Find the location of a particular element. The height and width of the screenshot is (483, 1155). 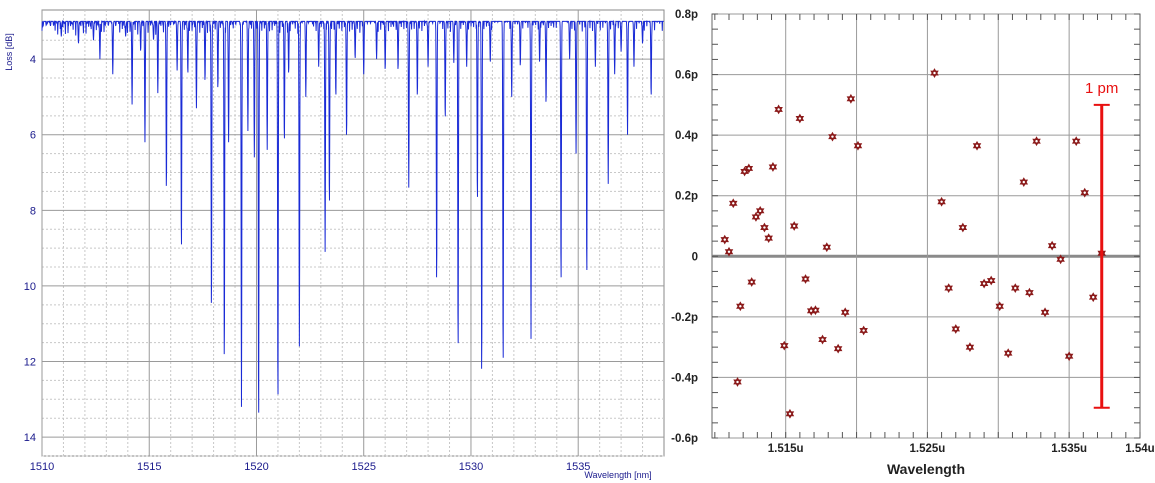

scatter-y-tick-label: 0.6p is located at coordinates (686, 76).